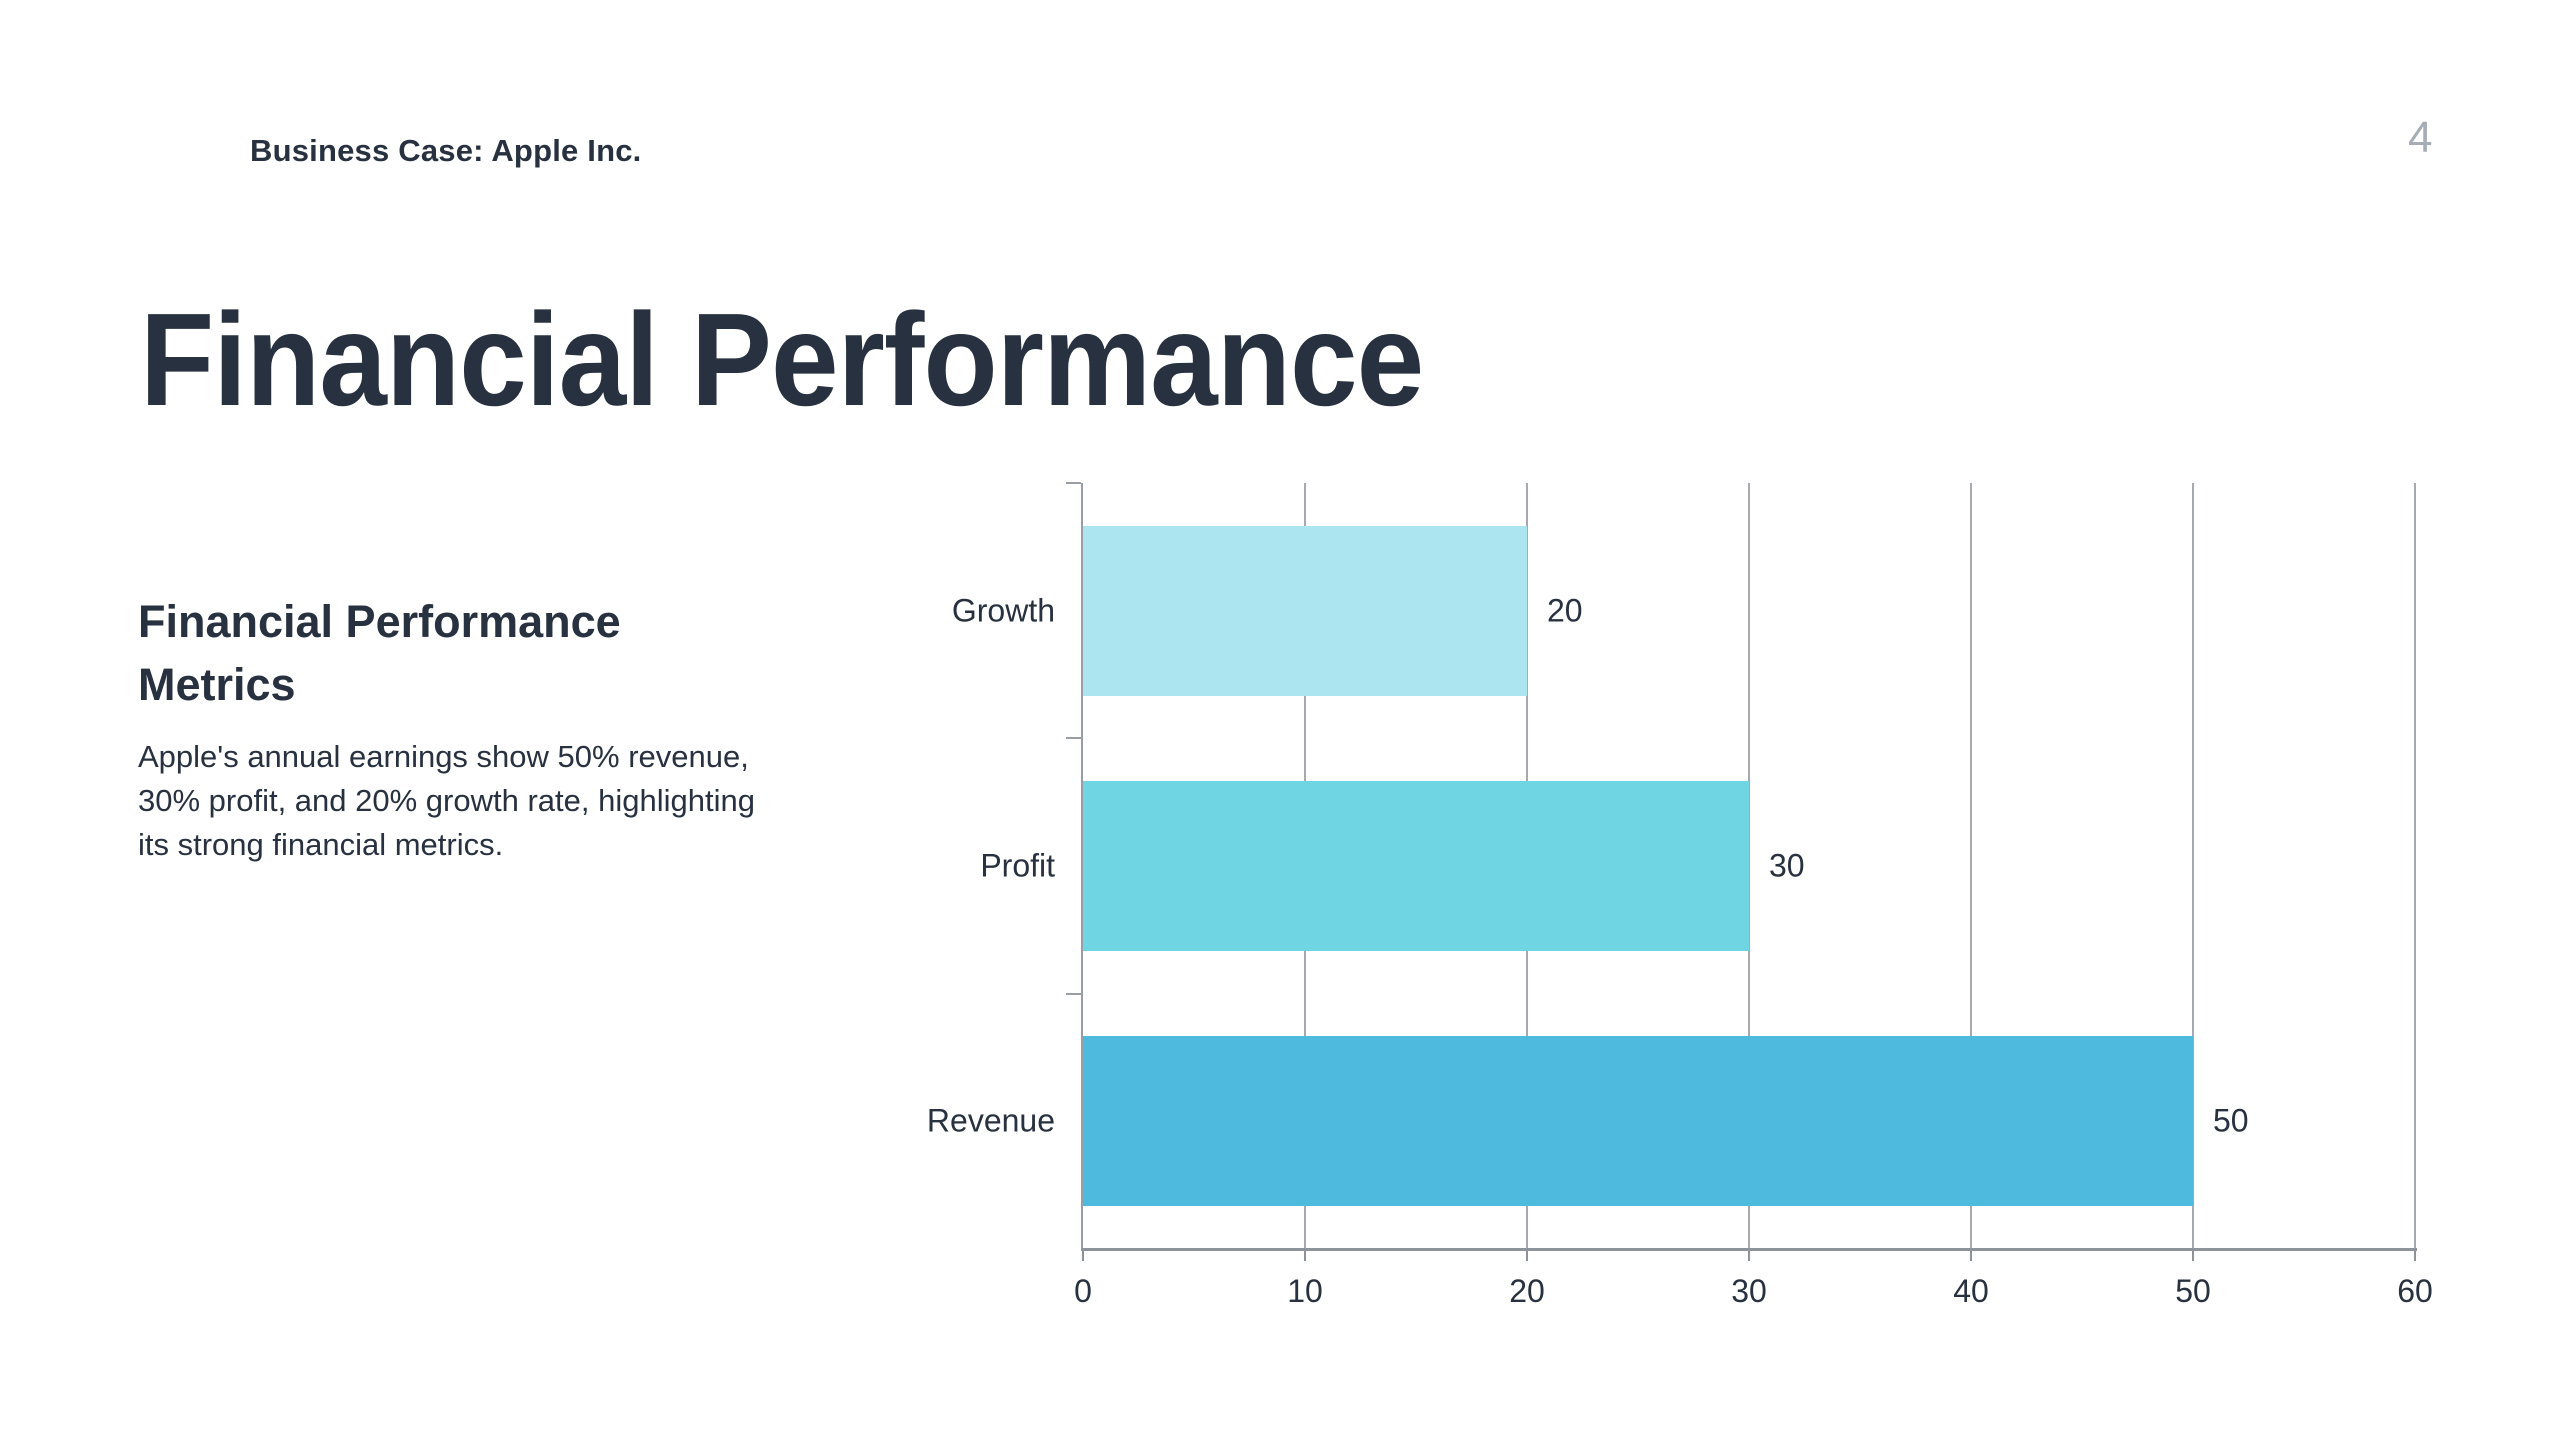  I want to click on category-label: Revenue, so click(990, 1120).